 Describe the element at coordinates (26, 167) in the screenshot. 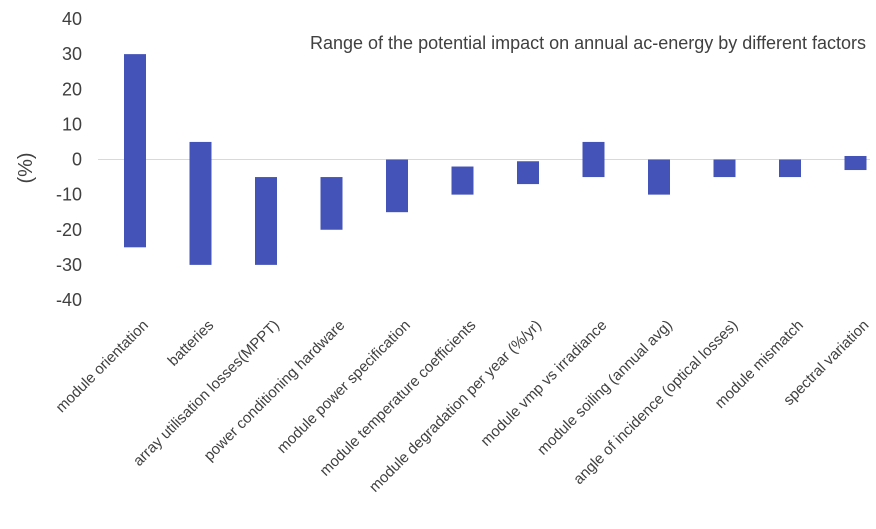

I see `y-axis-label: (%)` at that location.